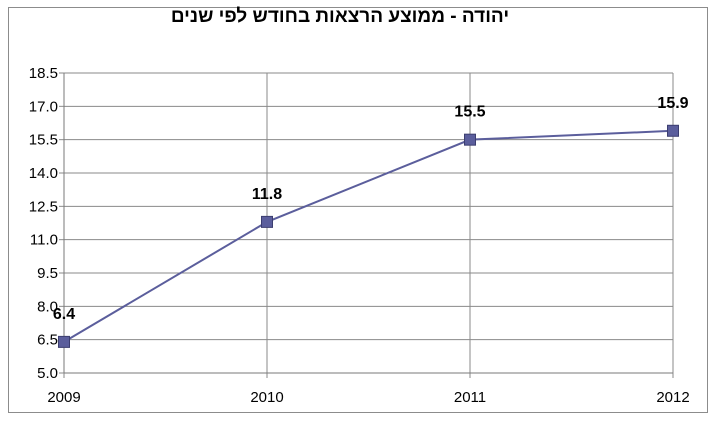  Describe the element at coordinates (267, 194) in the screenshot. I see `data-label: 11.8` at that location.